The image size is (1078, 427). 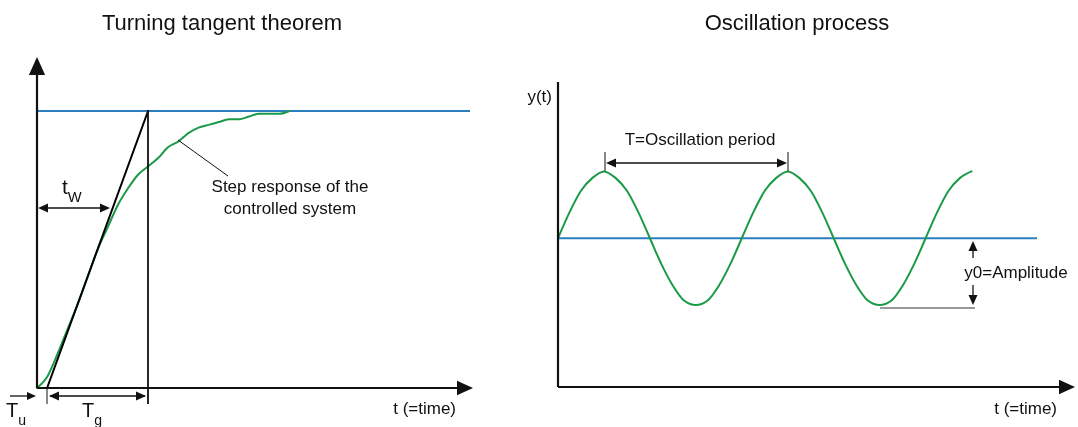 I want to click on annotation: y0=Amplitude, so click(x=1016, y=272).